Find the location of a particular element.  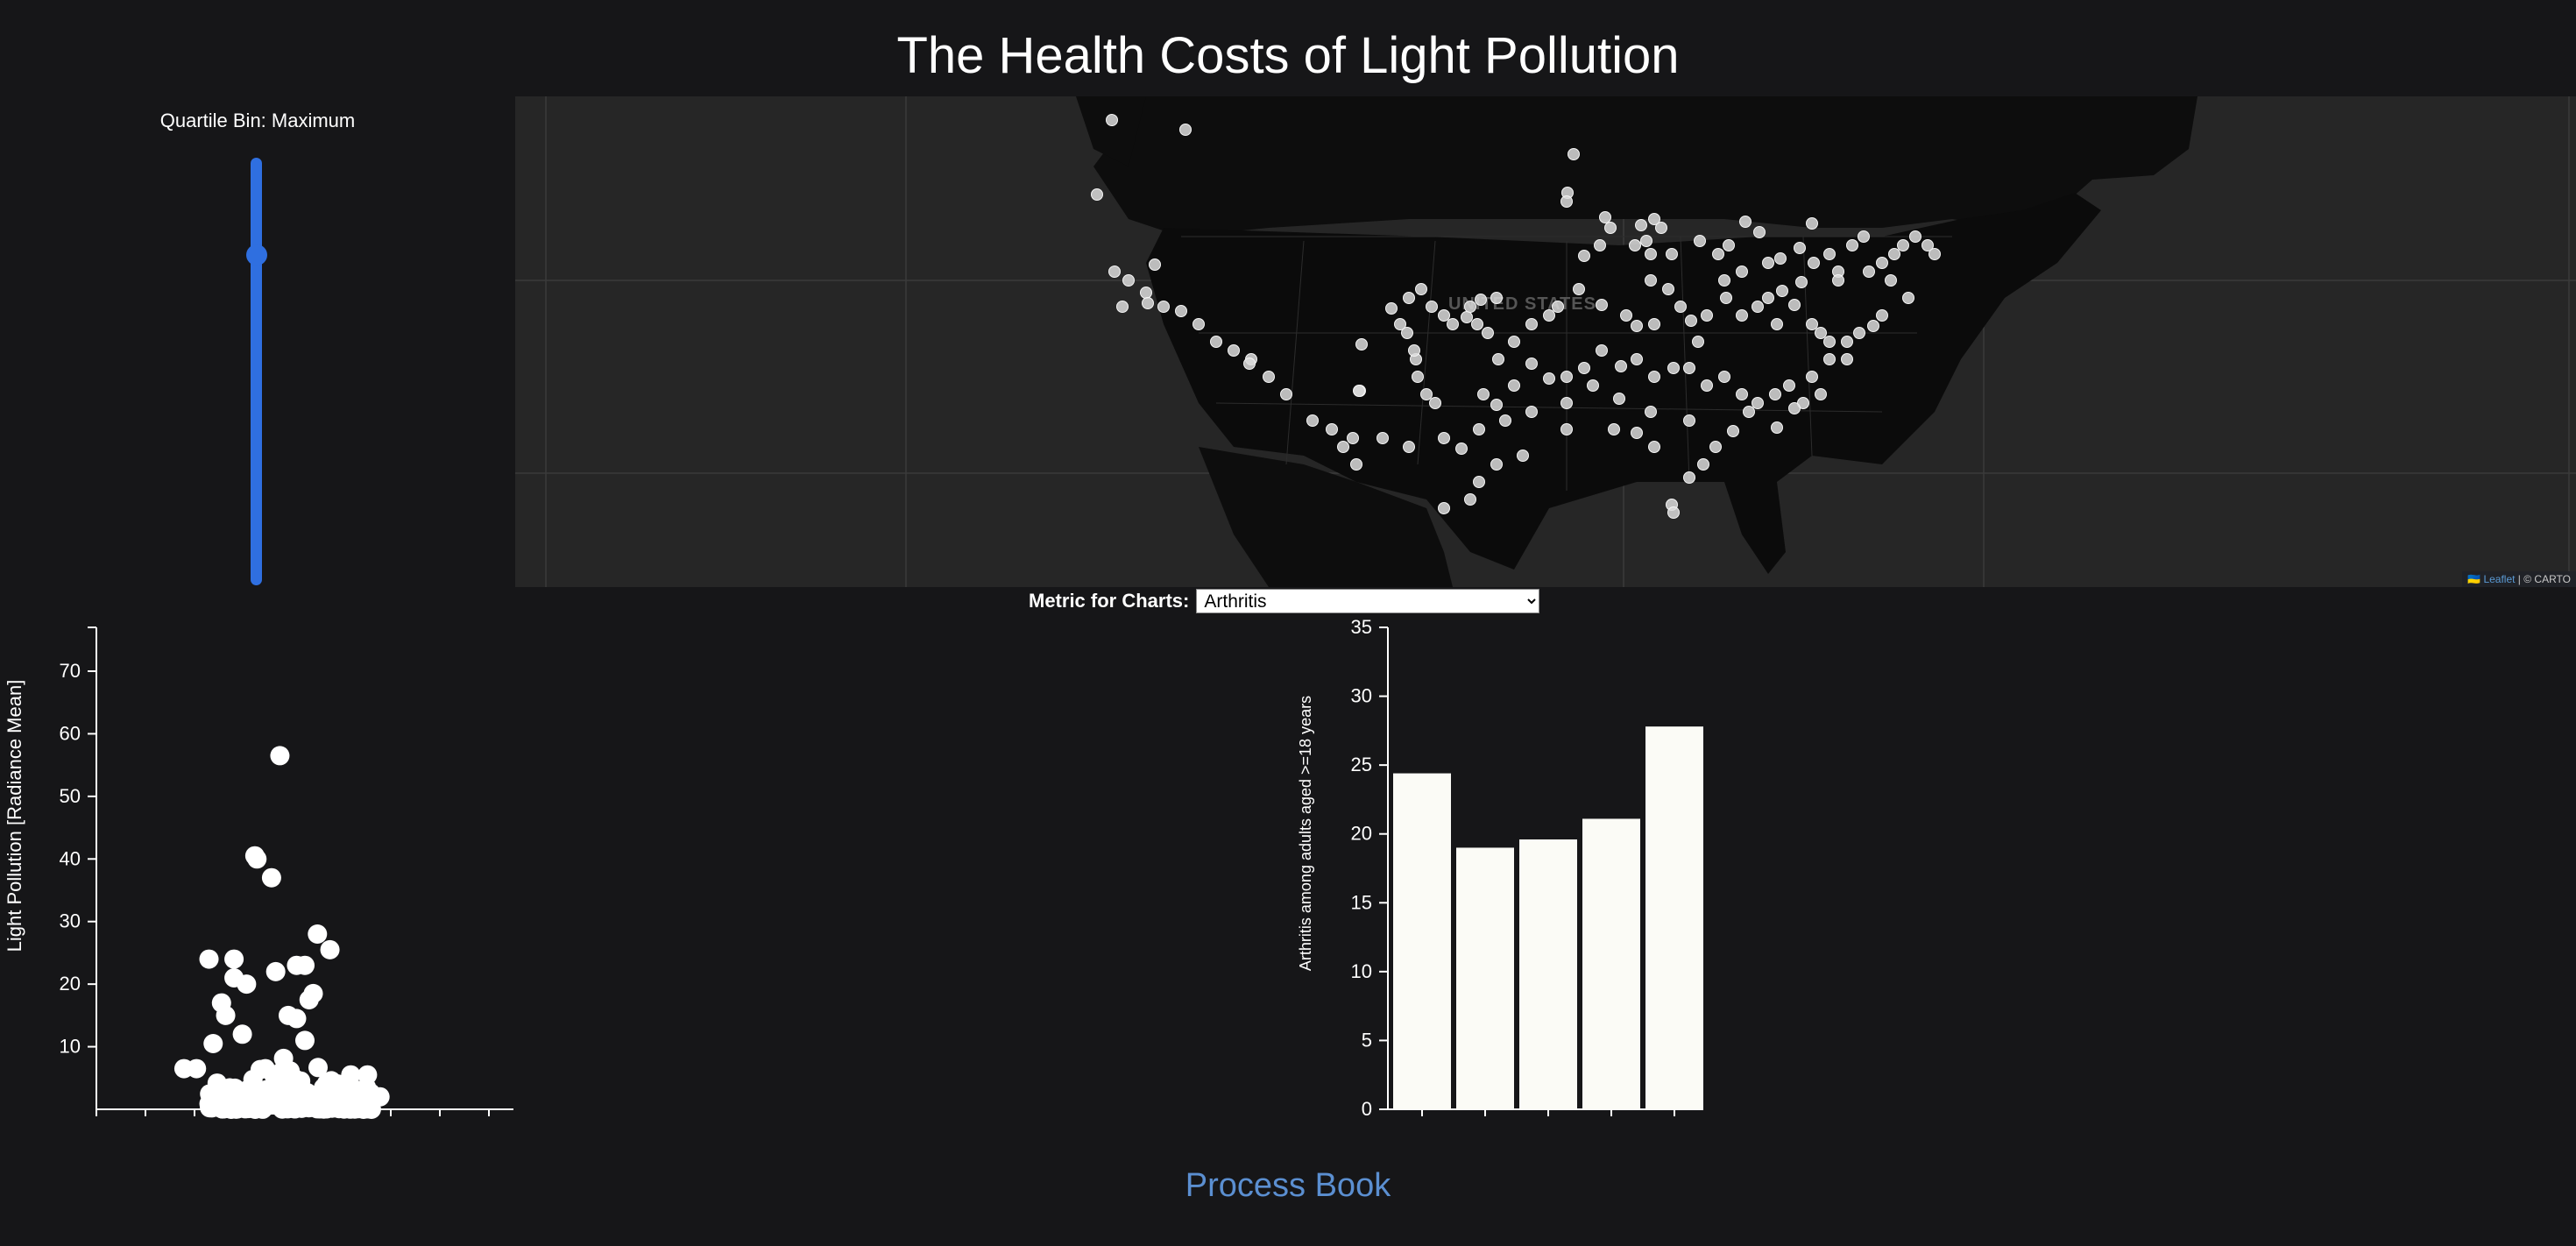

quartile-slider-thumb is located at coordinates (256, 254).